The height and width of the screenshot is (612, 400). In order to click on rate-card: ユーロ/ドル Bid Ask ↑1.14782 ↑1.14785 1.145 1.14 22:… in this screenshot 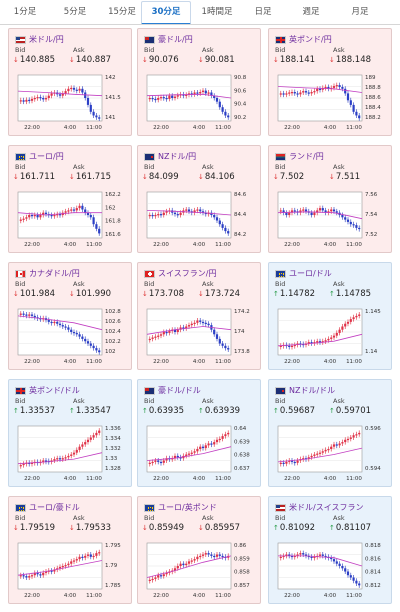, I will do `click(330, 316)`.